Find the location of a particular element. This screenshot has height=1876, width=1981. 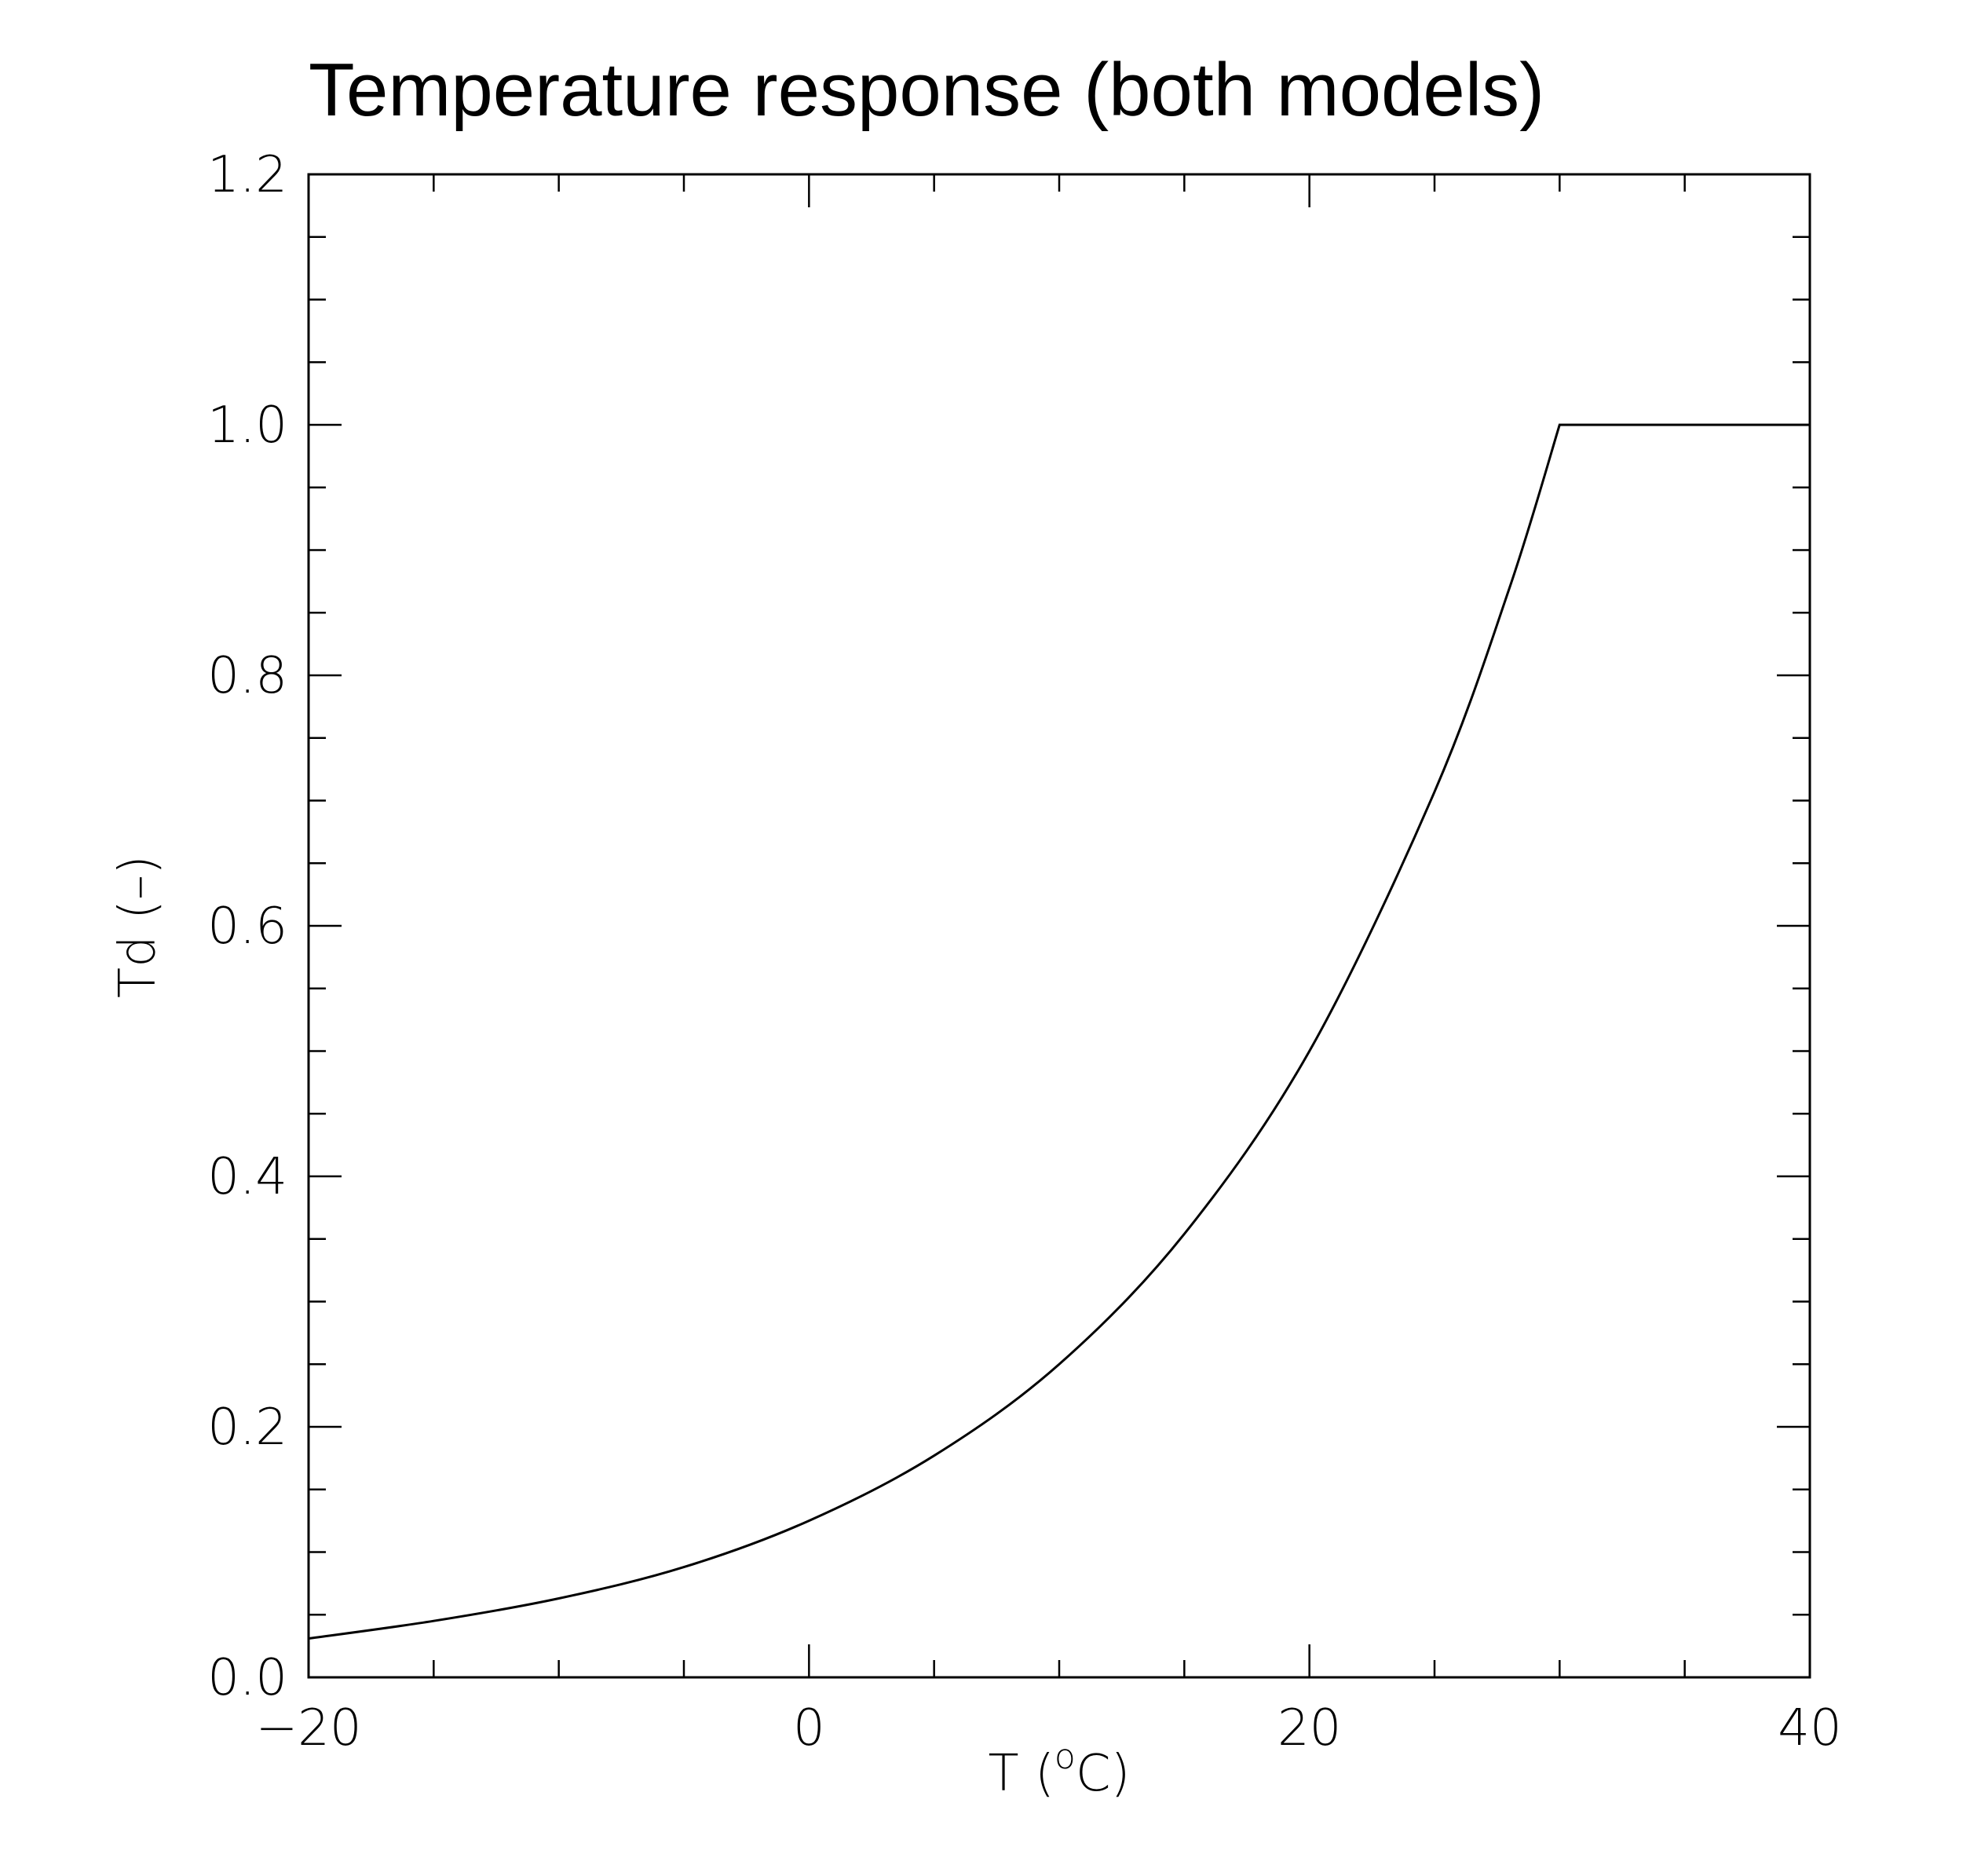

x-axis-label-main: T ( is located at coordinates (1021, 1774).